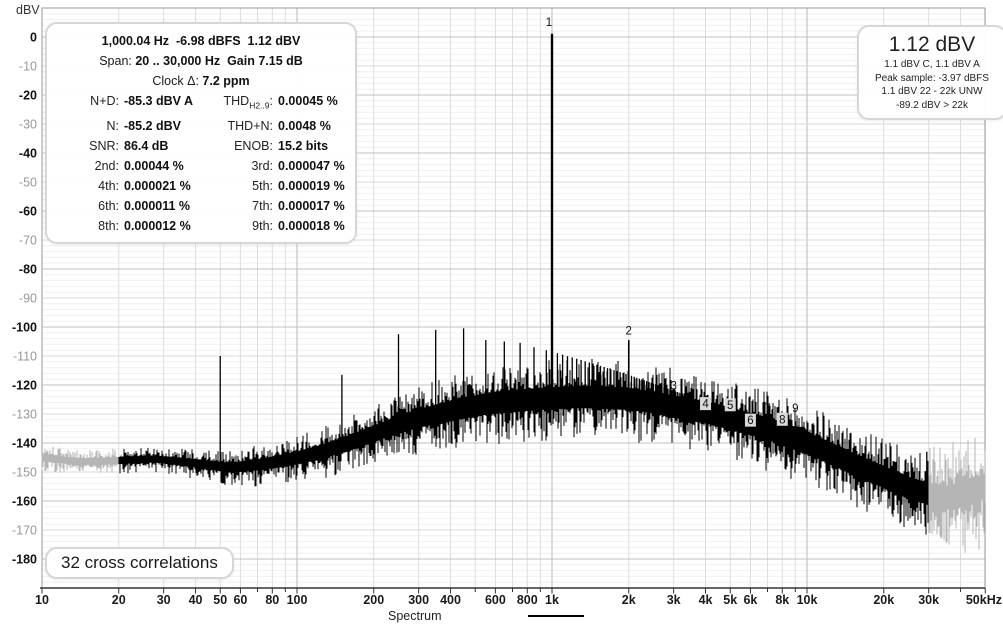 The image size is (1003, 631). Describe the element at coordinates (262, 165) in the screenshot. I see `stat-label: 3rd:` at that location.